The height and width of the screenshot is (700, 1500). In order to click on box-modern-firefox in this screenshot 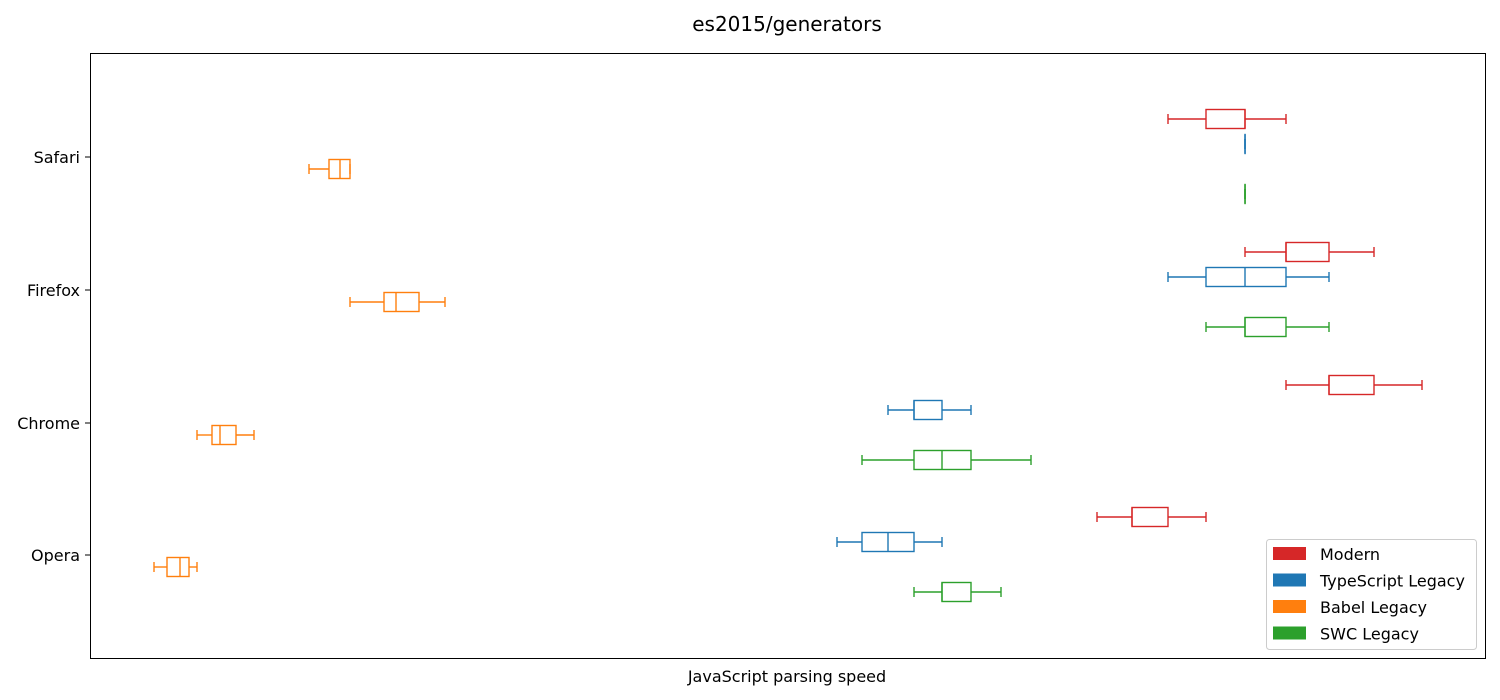, I will do `click(1309, 252)`.